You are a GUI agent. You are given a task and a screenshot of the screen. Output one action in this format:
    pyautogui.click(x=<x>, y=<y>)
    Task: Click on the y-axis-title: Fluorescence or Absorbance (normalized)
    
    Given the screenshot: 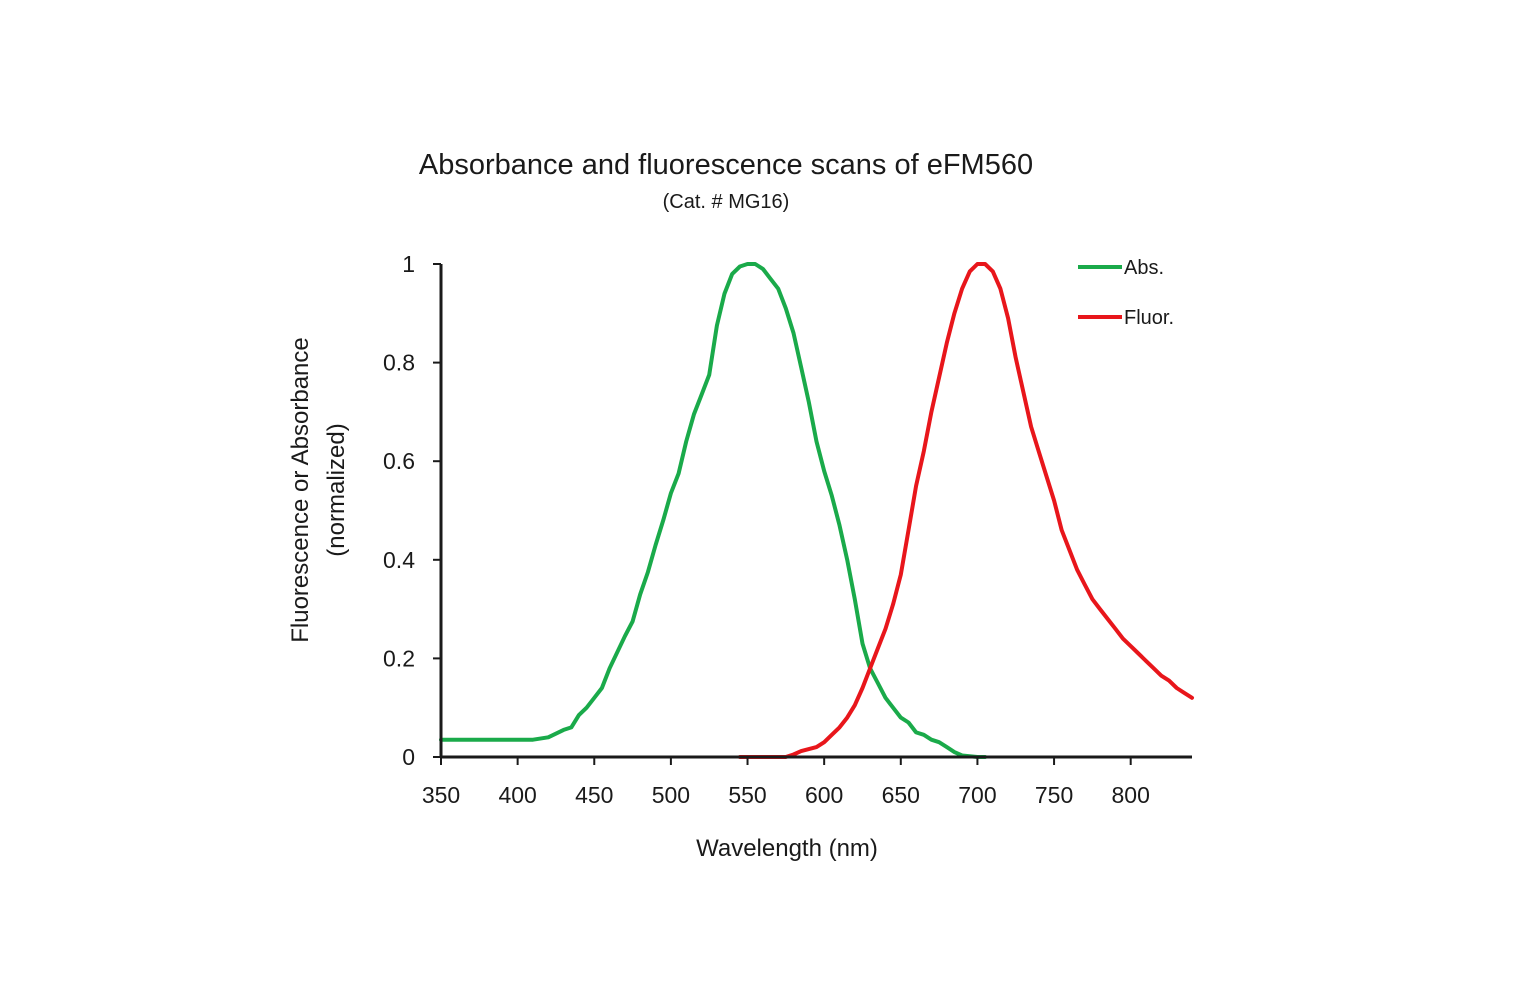 What is the action you would take?
    pyautogui.click(x=318, y=490)
    